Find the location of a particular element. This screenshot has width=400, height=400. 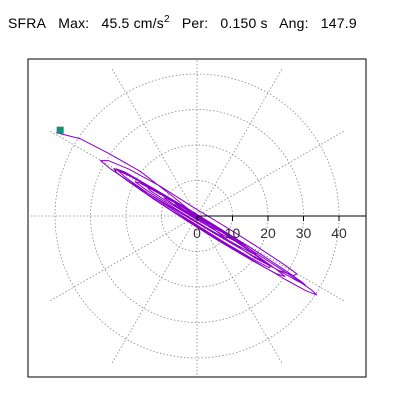

max-value: 45.5 cm/s2 is located at coordinates (135, 22).